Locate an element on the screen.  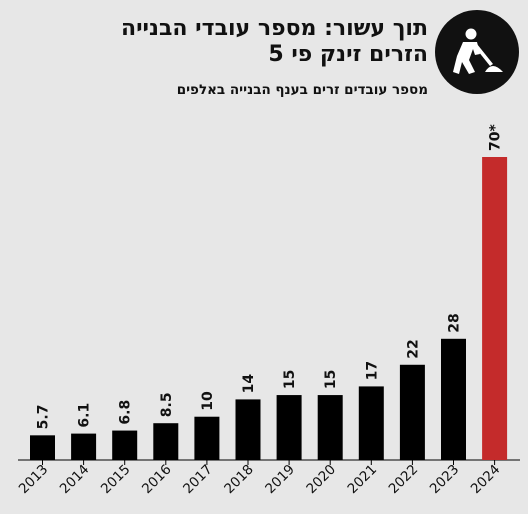
bar-2016 is located at coordinates (166, 441).